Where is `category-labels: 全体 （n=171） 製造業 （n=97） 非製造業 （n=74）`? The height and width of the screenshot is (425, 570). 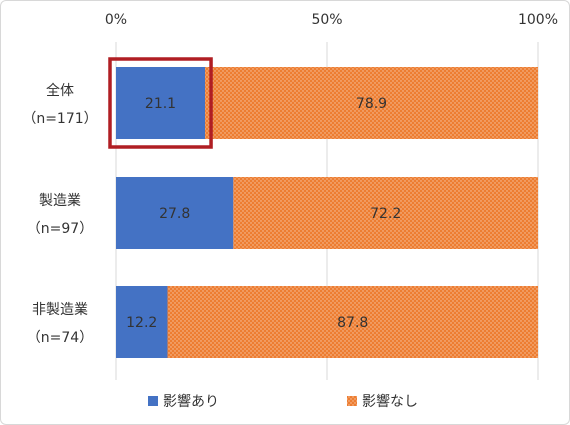 category-labels: 全体 （n=171） 製造業 （n=97） 非製造業 （n=74） is located at coordinates (59, 214).